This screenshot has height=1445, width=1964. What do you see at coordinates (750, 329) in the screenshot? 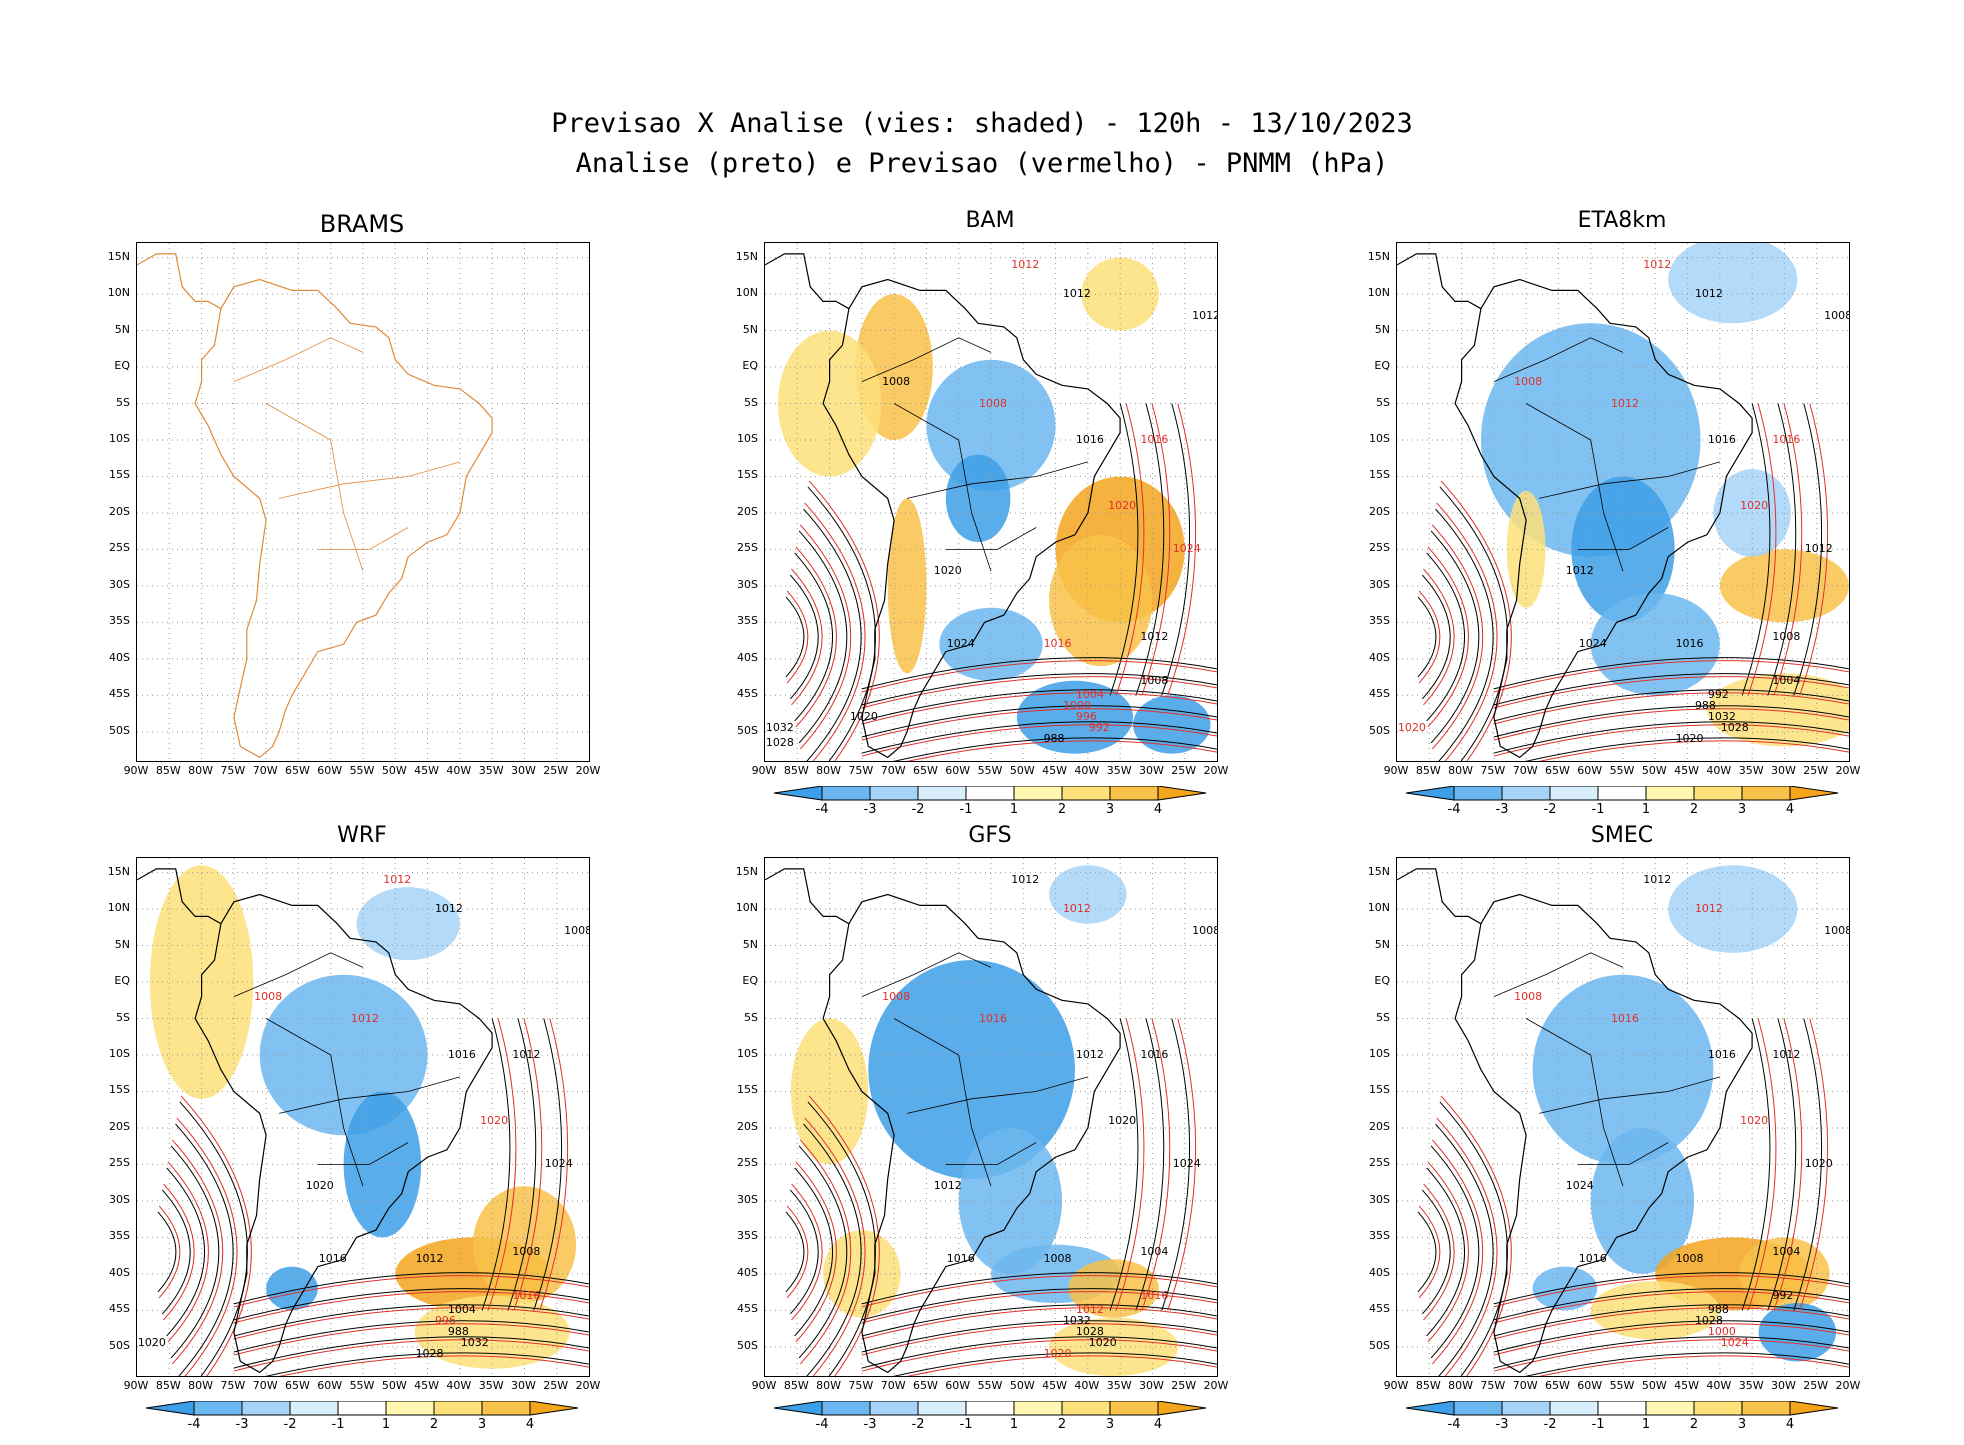
I see `lat-tick-label: 5N` at bounding box center [750, 329].